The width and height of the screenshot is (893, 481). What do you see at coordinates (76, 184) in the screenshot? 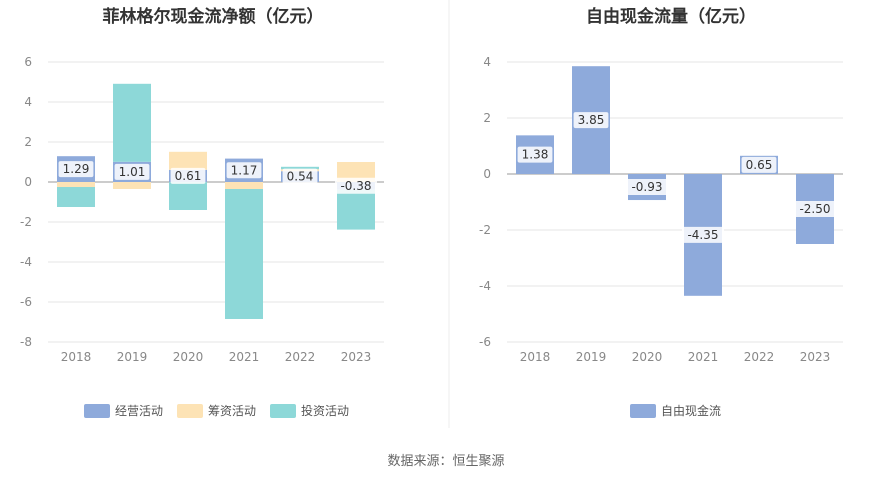
I see `bar-financing-2018` at bounding box center [76, 184].